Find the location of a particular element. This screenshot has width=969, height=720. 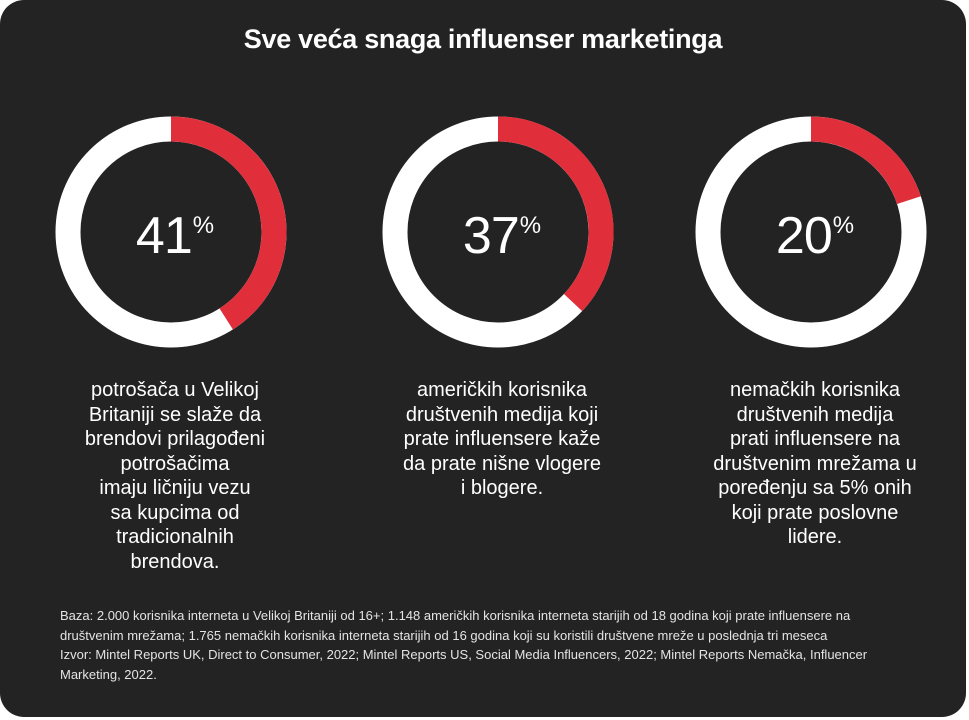

percent-value-uk: 41% is located at coordinates (175, 236).